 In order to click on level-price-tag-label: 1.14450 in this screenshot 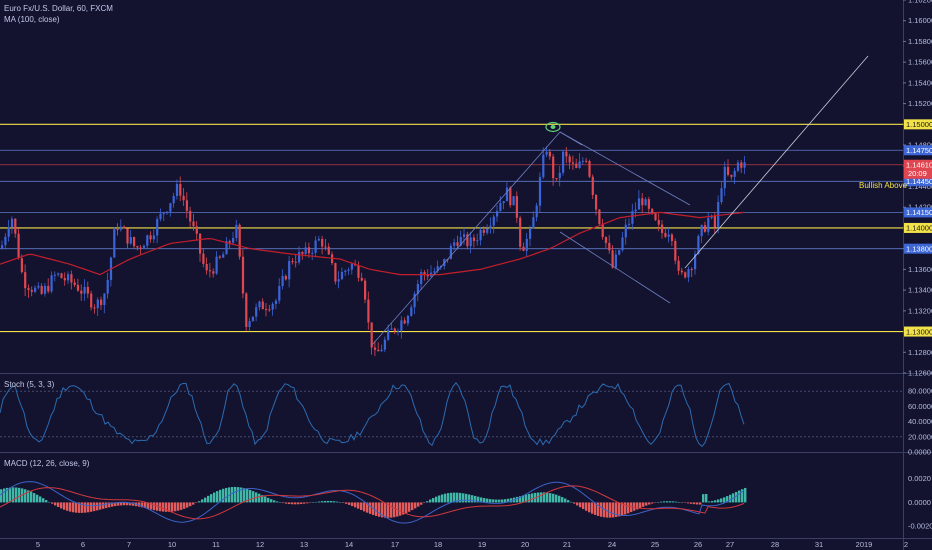, I will do `click(919, 181)`.